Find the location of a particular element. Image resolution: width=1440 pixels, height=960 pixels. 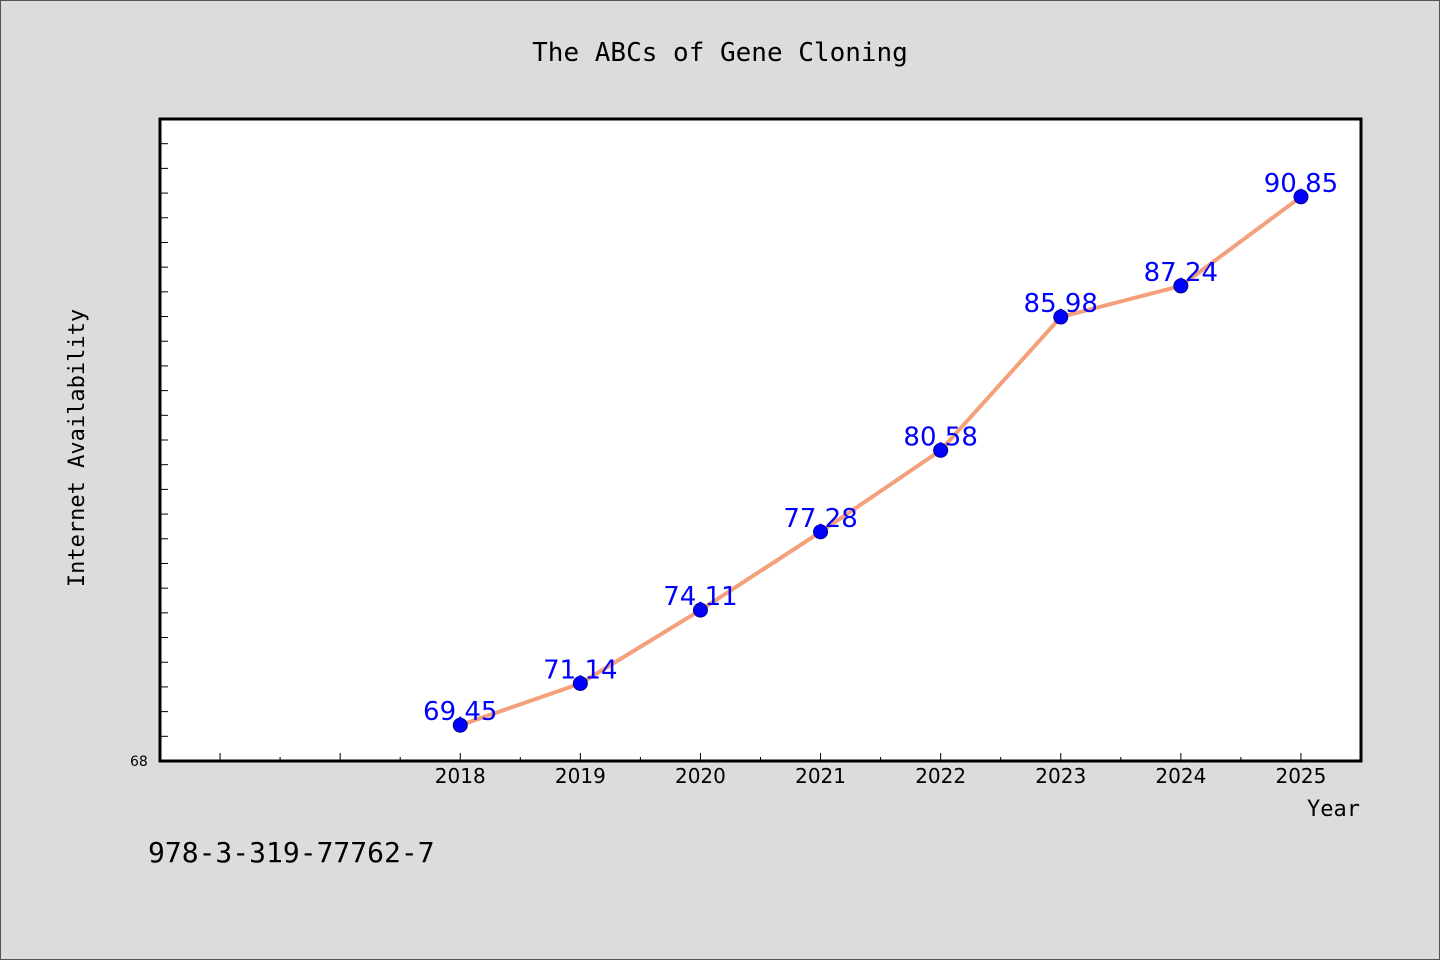

x-axis-label: Year is located at coordinates (1333, 809).